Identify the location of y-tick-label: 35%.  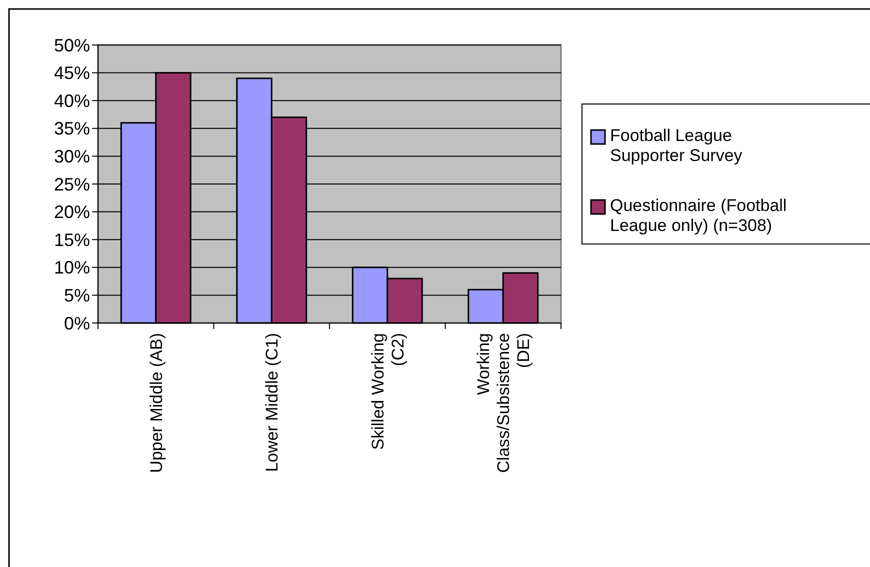
(72, 128).